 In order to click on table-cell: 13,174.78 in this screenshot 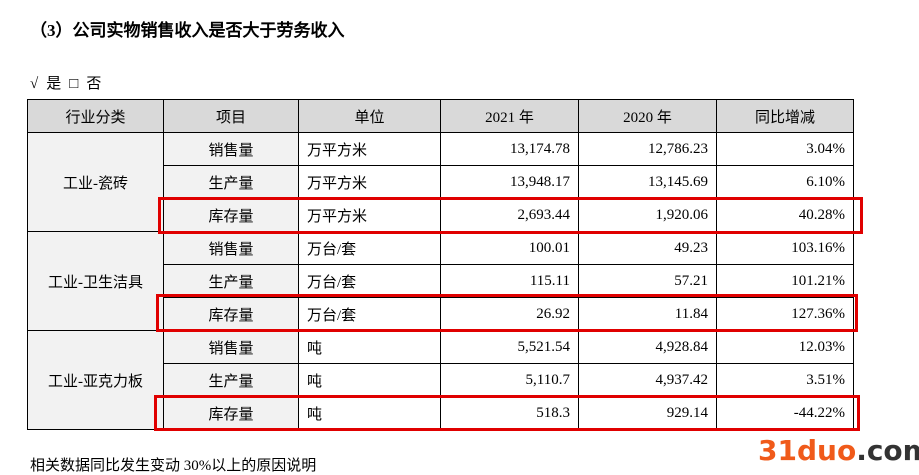, I will do `click(509, 149)`.